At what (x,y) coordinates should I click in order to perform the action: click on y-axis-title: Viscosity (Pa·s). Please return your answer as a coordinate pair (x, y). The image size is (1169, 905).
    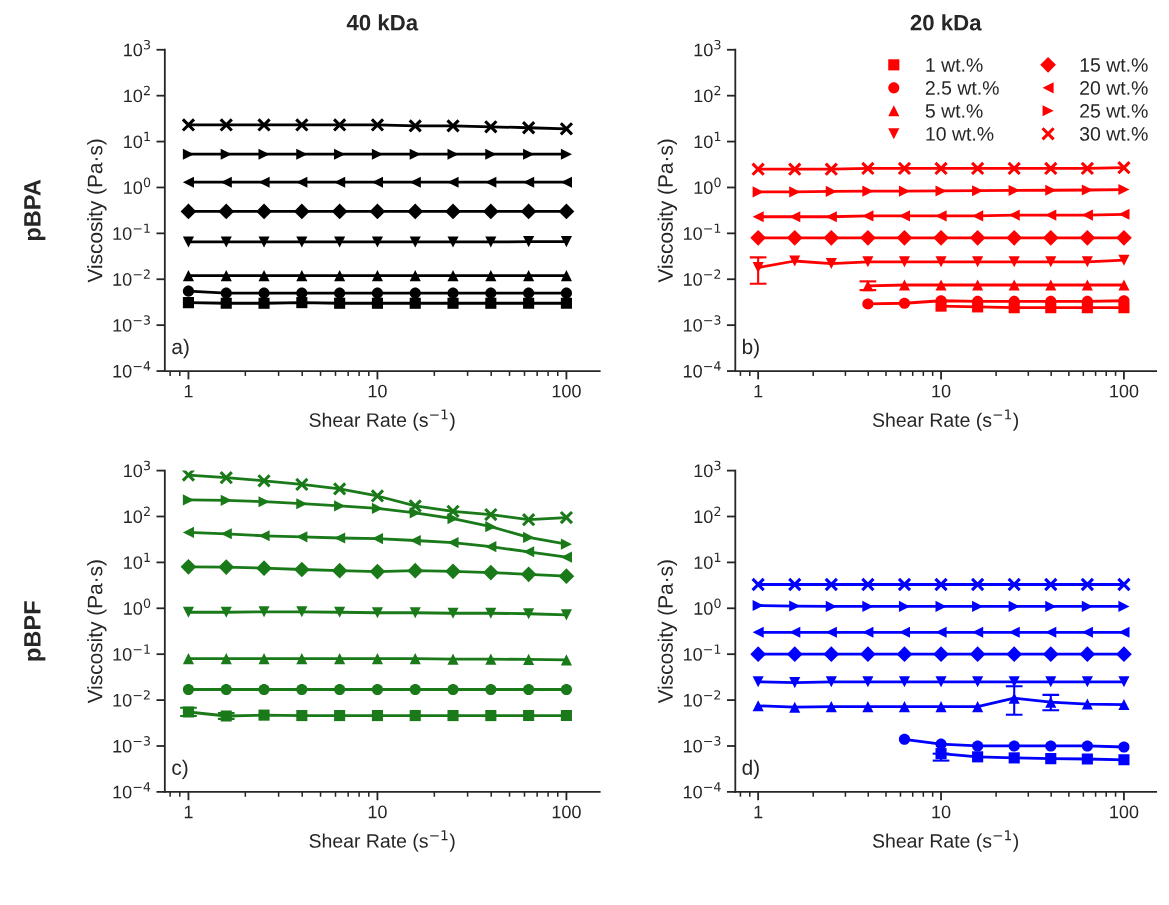
    Looking at the image, I should click on (97, 211).